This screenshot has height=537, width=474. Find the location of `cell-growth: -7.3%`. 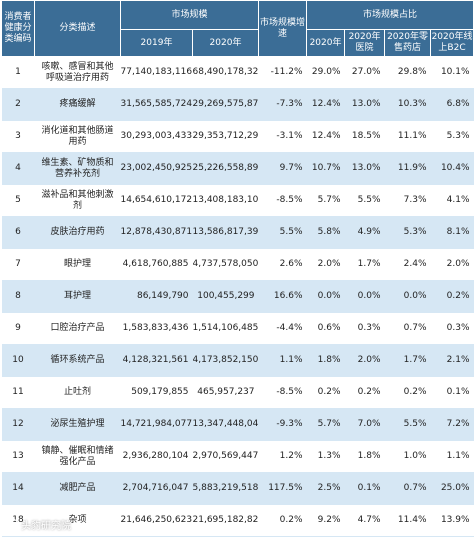

cell-growth: -7.3% is located at coordinates (282, 104).